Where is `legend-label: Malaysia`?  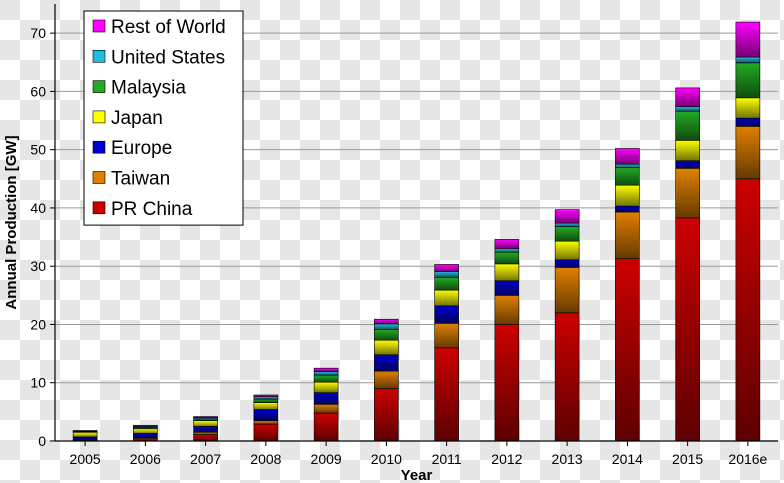 legend-label: Malaysia is located at coordinates (148, 88).